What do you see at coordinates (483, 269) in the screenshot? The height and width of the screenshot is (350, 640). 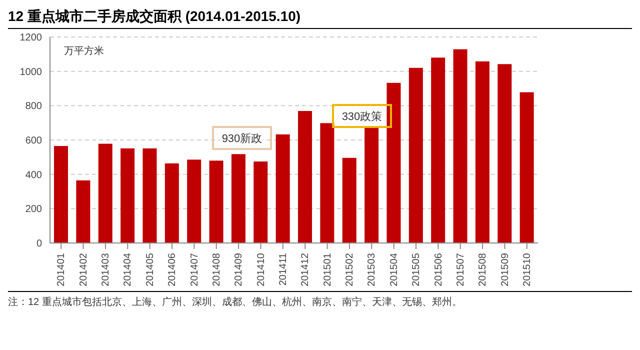 I see `x-tick-label: 201508` at bounding box center [483, 269].